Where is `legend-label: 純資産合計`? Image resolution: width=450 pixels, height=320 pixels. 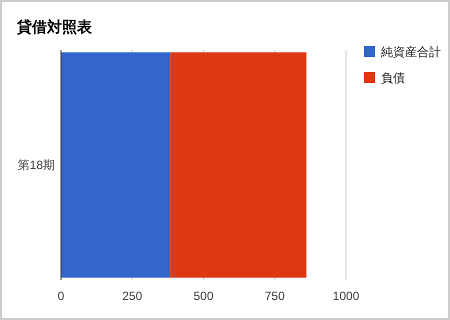
legend-label: 純資産合計 is located at coordinates (411, 52).